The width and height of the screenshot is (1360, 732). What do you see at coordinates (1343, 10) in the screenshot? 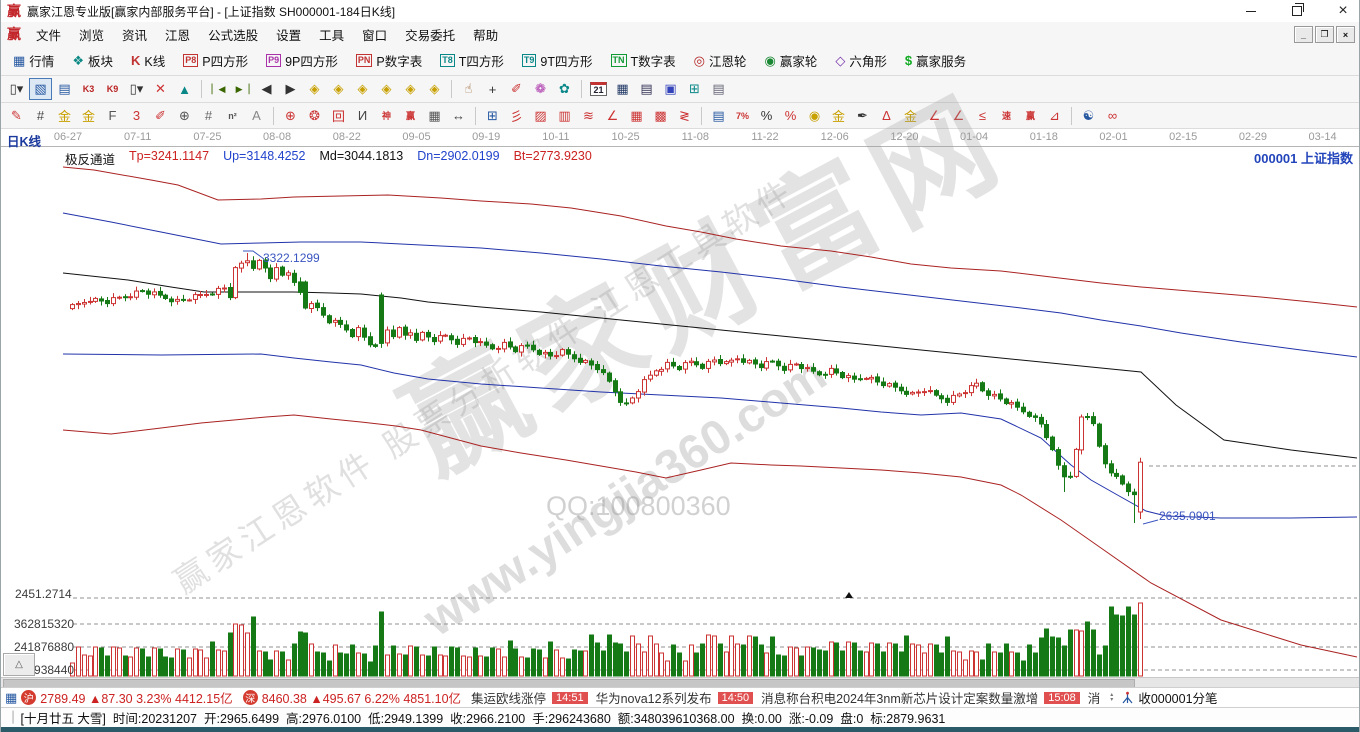
I see `close-button: ×` at bounding box center [1343, 10].